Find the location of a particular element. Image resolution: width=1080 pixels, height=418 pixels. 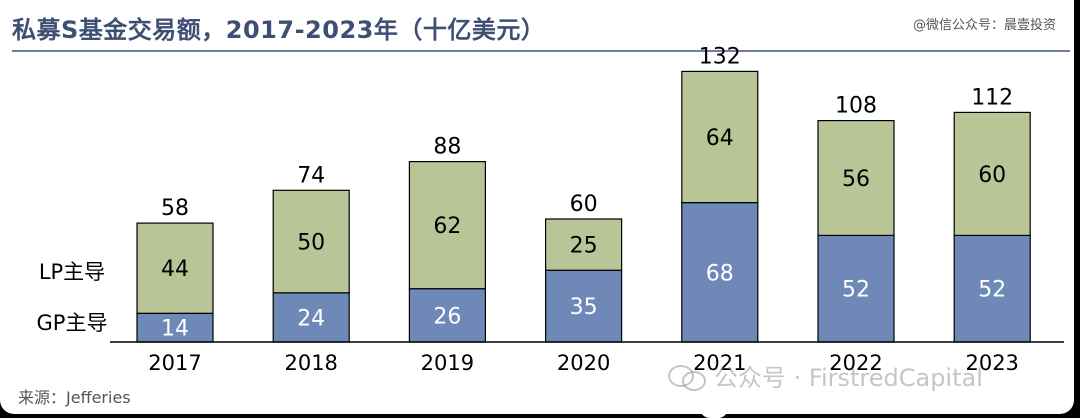

x-tick-label-2022: 2022 is located at coordinates (855, 363).